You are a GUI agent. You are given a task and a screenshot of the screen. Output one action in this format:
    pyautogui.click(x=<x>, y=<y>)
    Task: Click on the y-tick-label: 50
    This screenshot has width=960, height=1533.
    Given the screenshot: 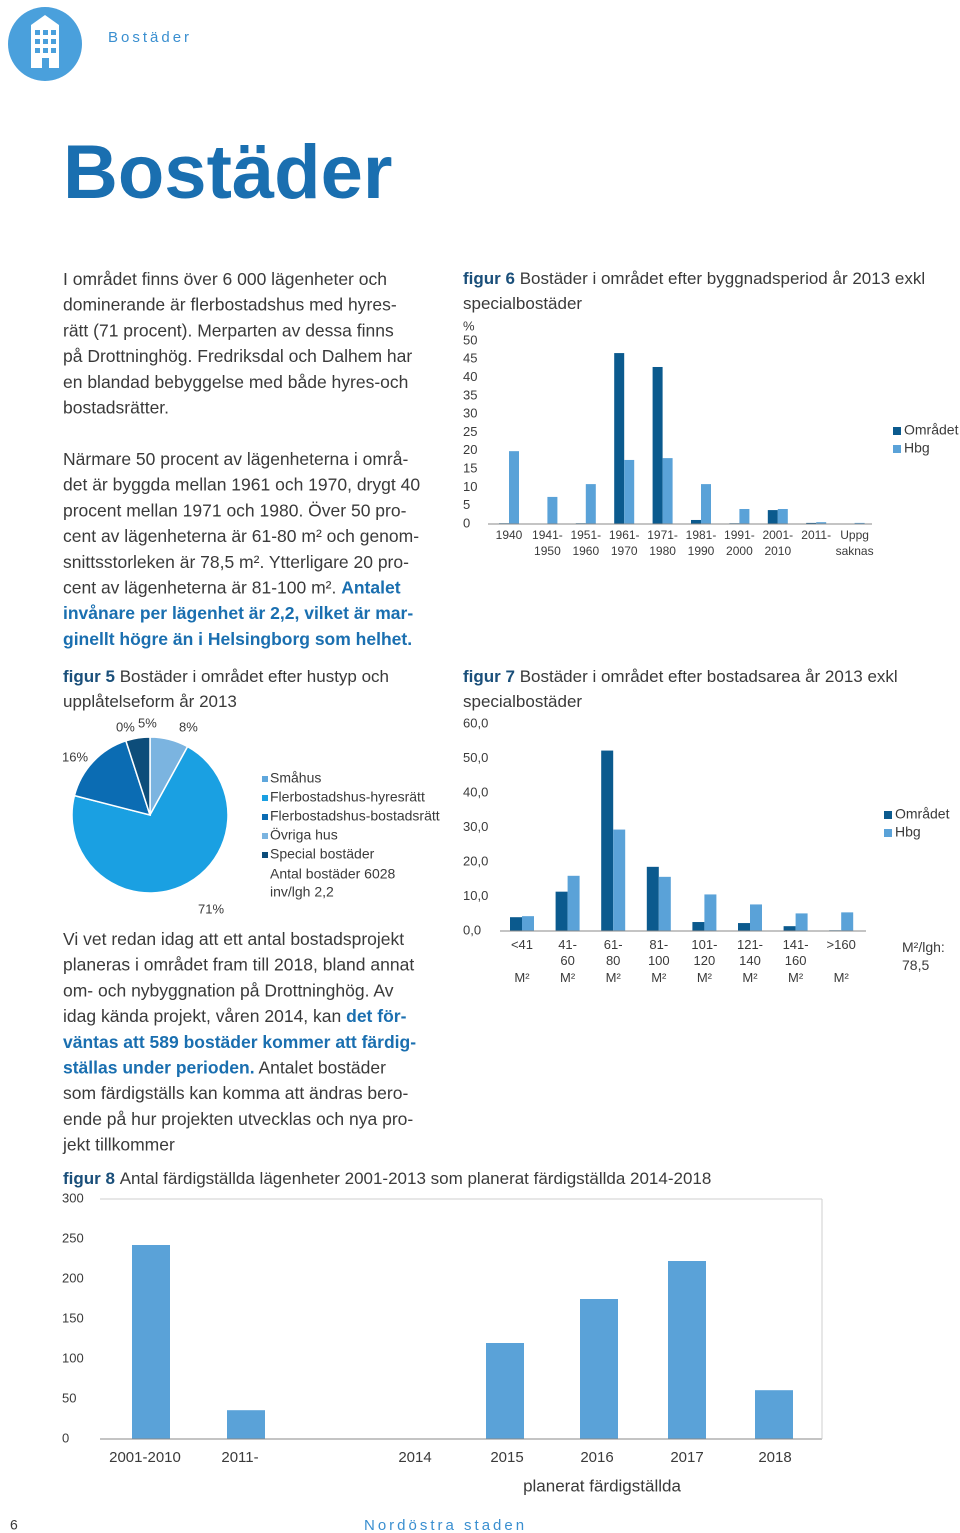 What is the action you would take?
    pyautogui.click(x=470, y=339)
    